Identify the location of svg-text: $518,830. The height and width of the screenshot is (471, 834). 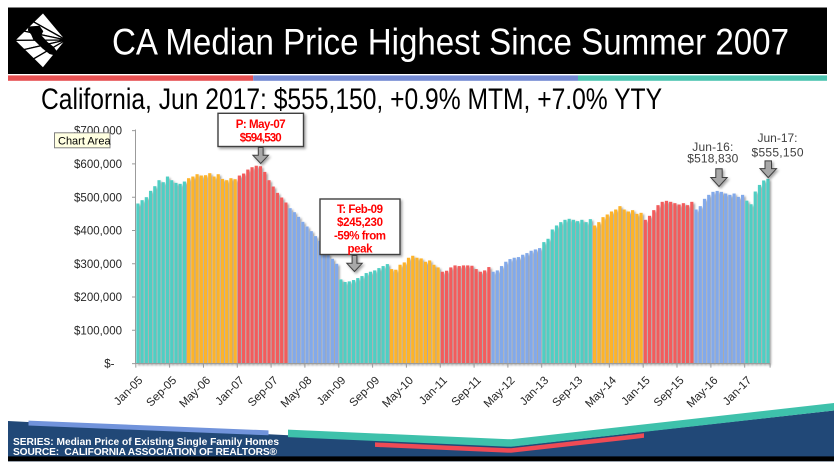
(712, 158).